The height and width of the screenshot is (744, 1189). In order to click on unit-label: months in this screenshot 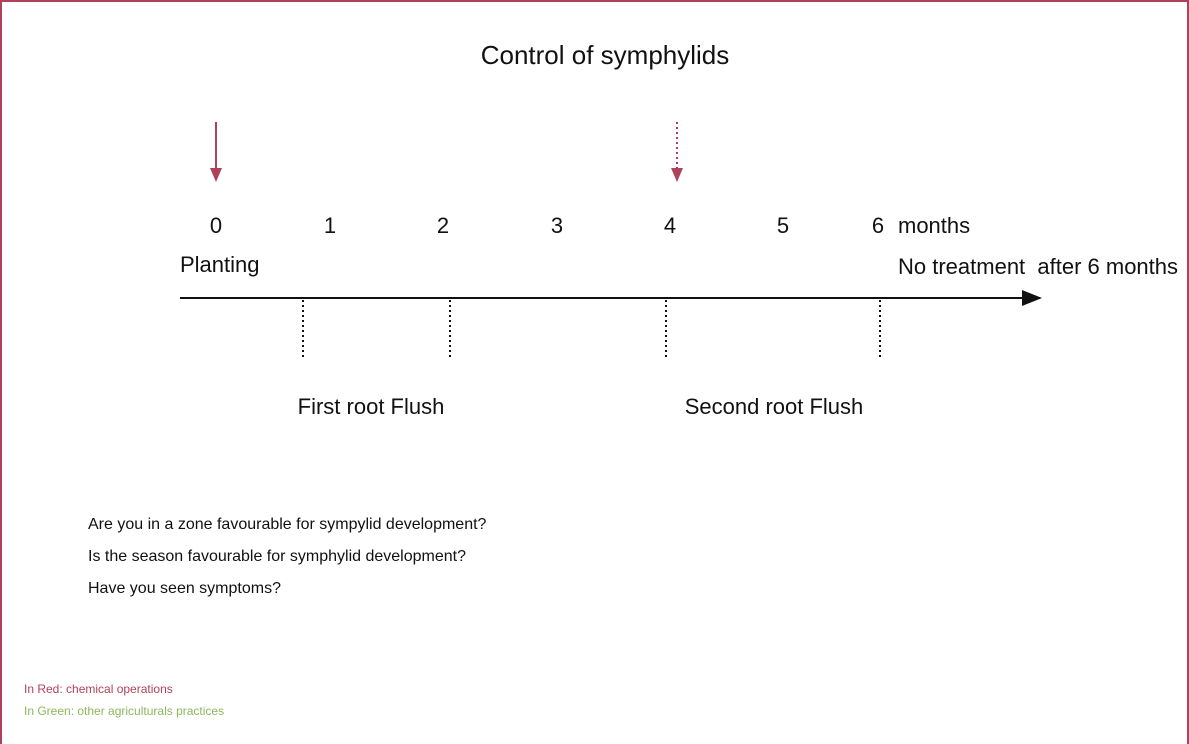, I will do `click(934, 225)`.